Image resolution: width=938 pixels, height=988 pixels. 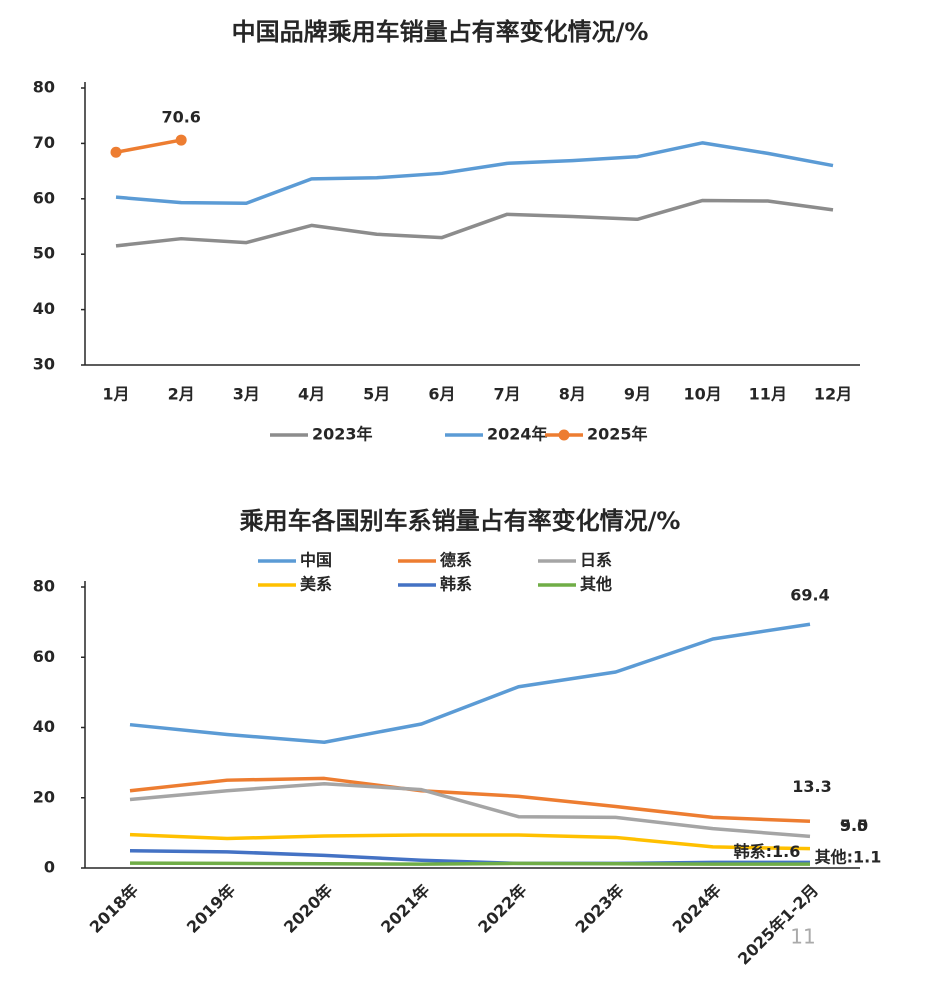 What do you see at coordinates (308, 909) in the screenshot?
I see `x-tick-label: 2020年` at bounding box center [308, 909].